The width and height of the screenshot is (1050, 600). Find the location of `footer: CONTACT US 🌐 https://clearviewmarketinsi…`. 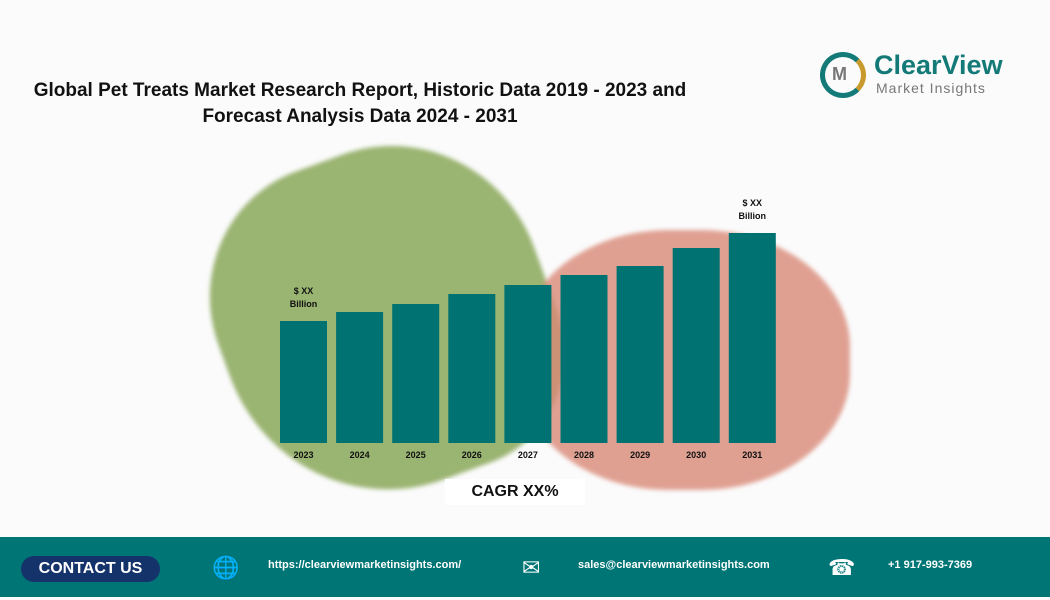

footer: CONTACT US 🌐 https://clearviewmarketinsi… is located at coordinates (525, 567).